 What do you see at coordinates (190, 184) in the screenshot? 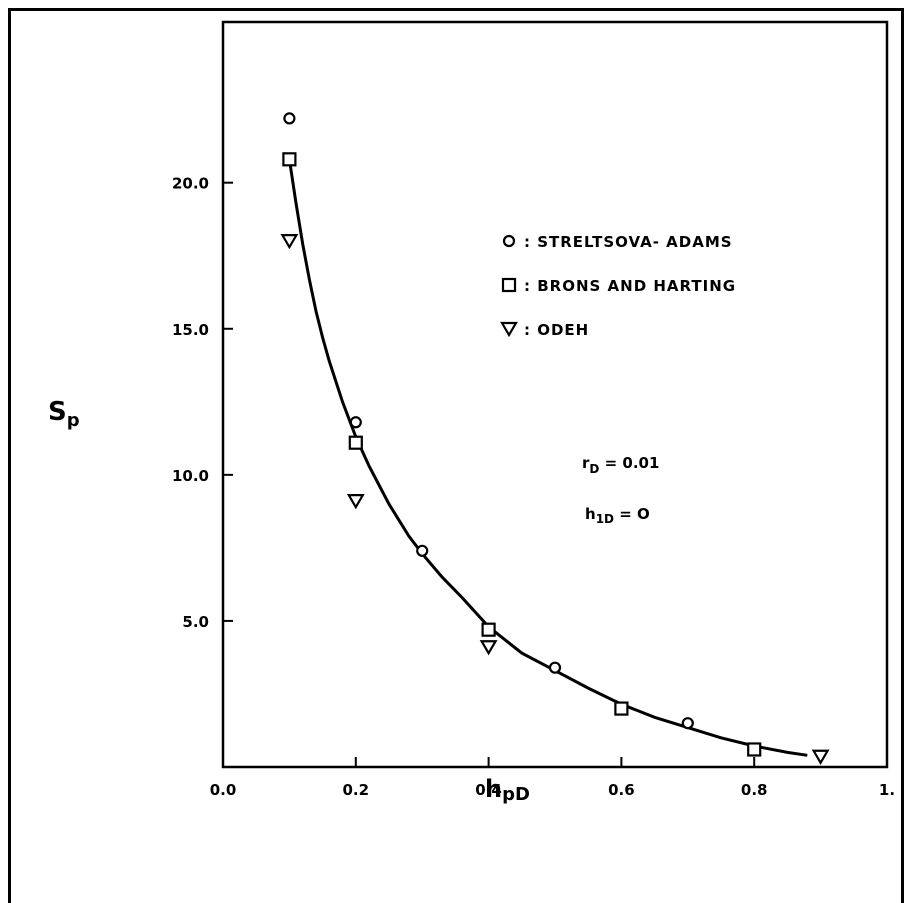
I see `y-tick-label: 20.0` at bounding box center [190, 184].